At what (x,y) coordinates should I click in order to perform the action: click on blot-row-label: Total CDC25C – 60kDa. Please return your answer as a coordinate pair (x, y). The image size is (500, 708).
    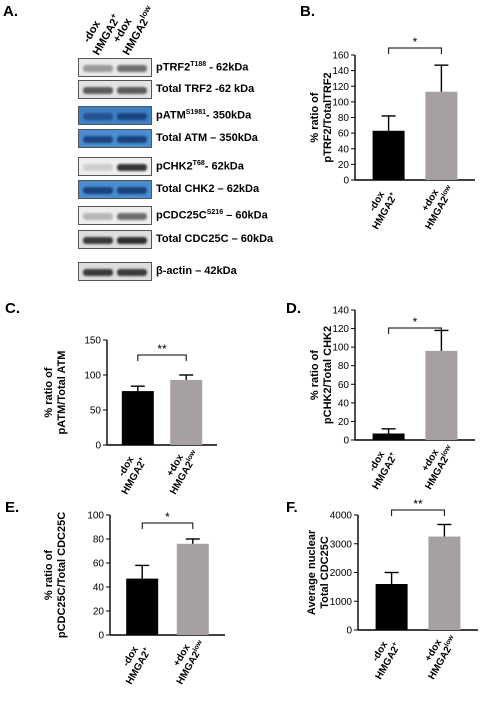
    Looking at the image, I should click on (215, 239).